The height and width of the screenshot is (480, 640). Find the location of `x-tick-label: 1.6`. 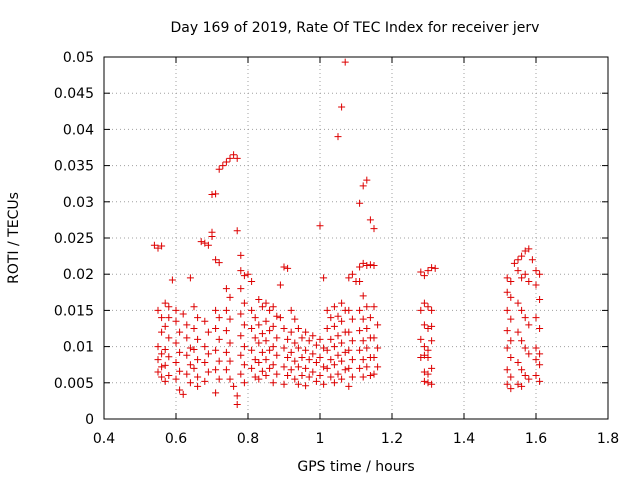

x-tick-label: 1.6 is located at coordinates (536, 439).